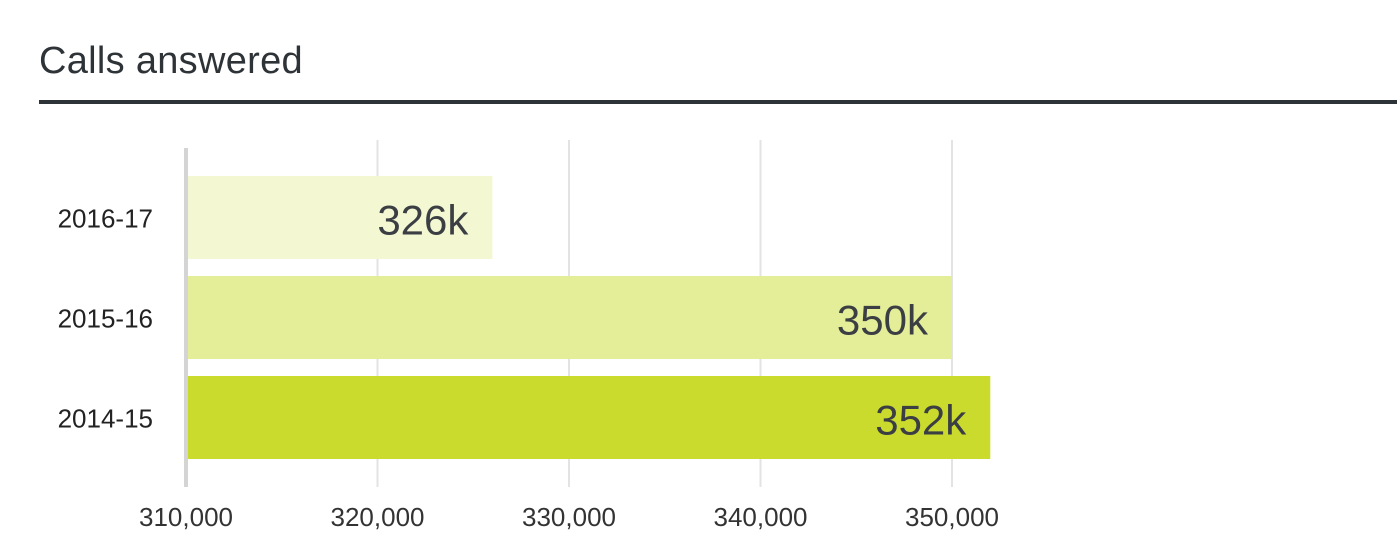 This screenshot has width=1397, height=534. I want to click on x-tick-label: 330,000, so click(569, 517).